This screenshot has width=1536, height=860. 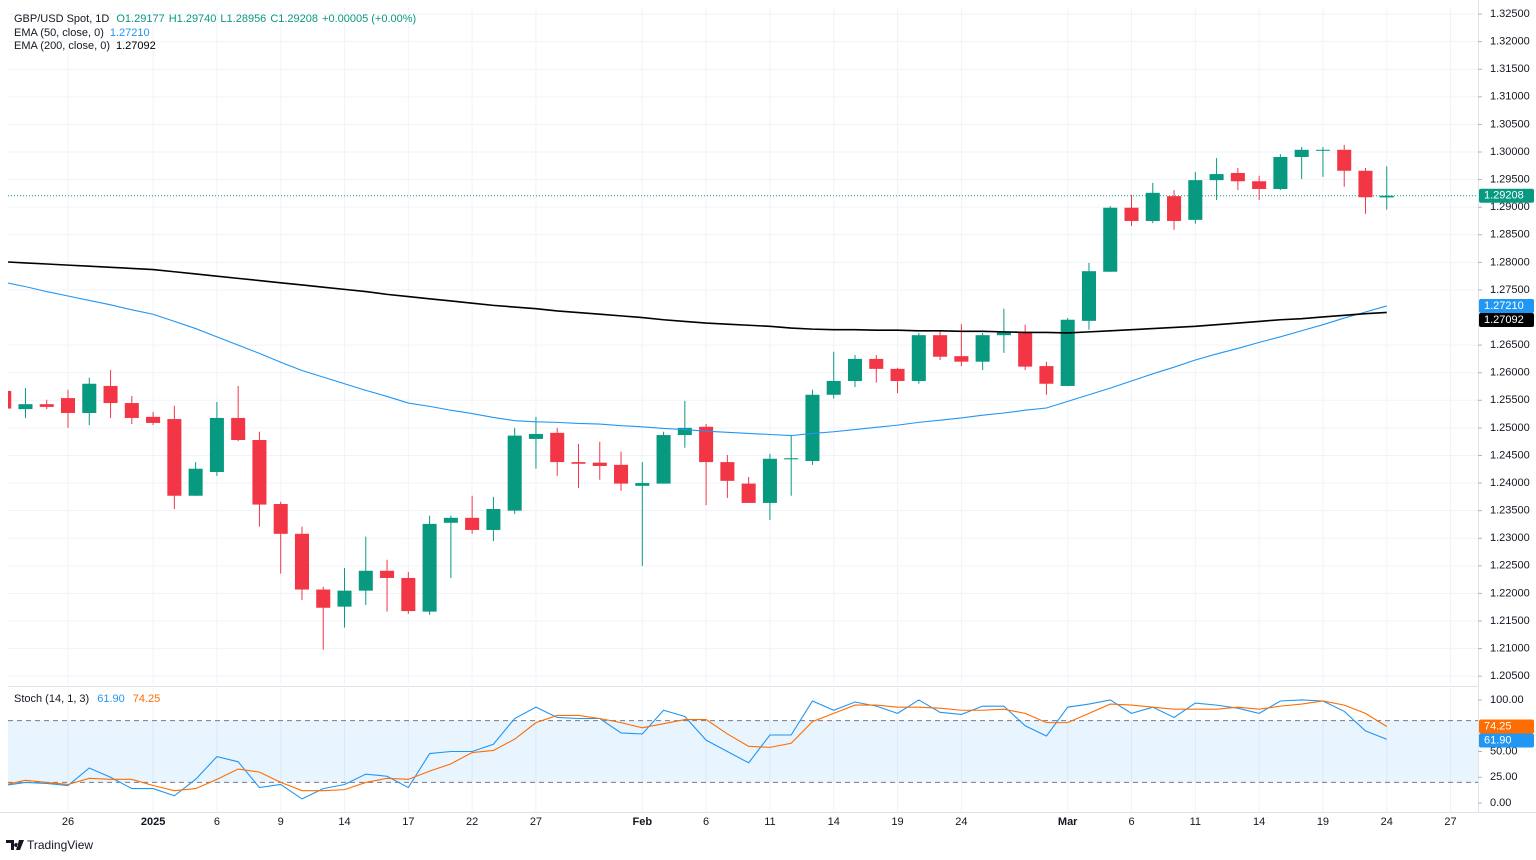 I want to click on y-tick-label: 1.23000, so click(x=1510, y=538).